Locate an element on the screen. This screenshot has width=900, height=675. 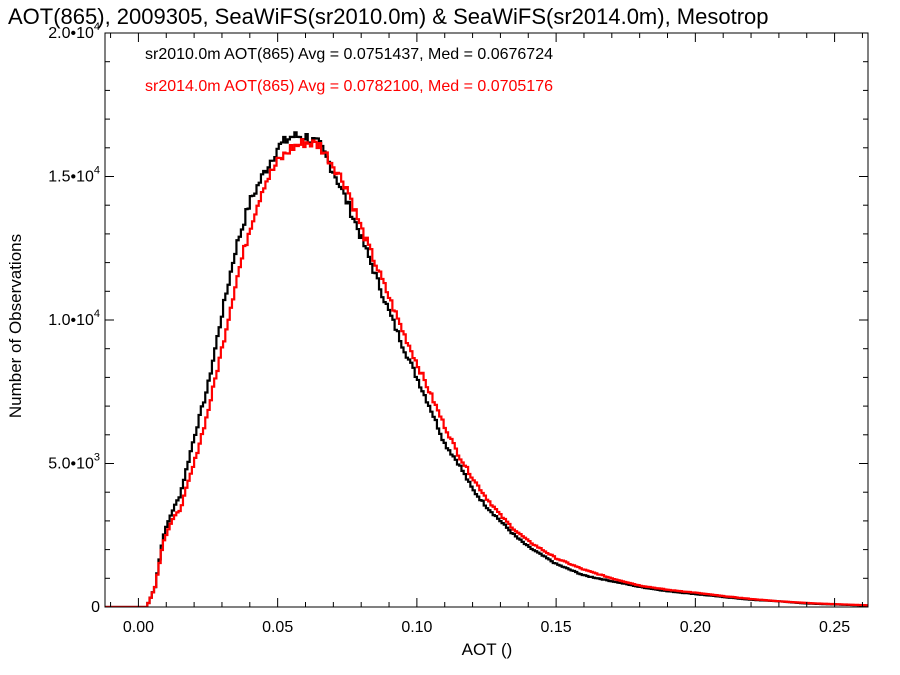
y-tick-label: 0 is located at coordinates (95, 607).